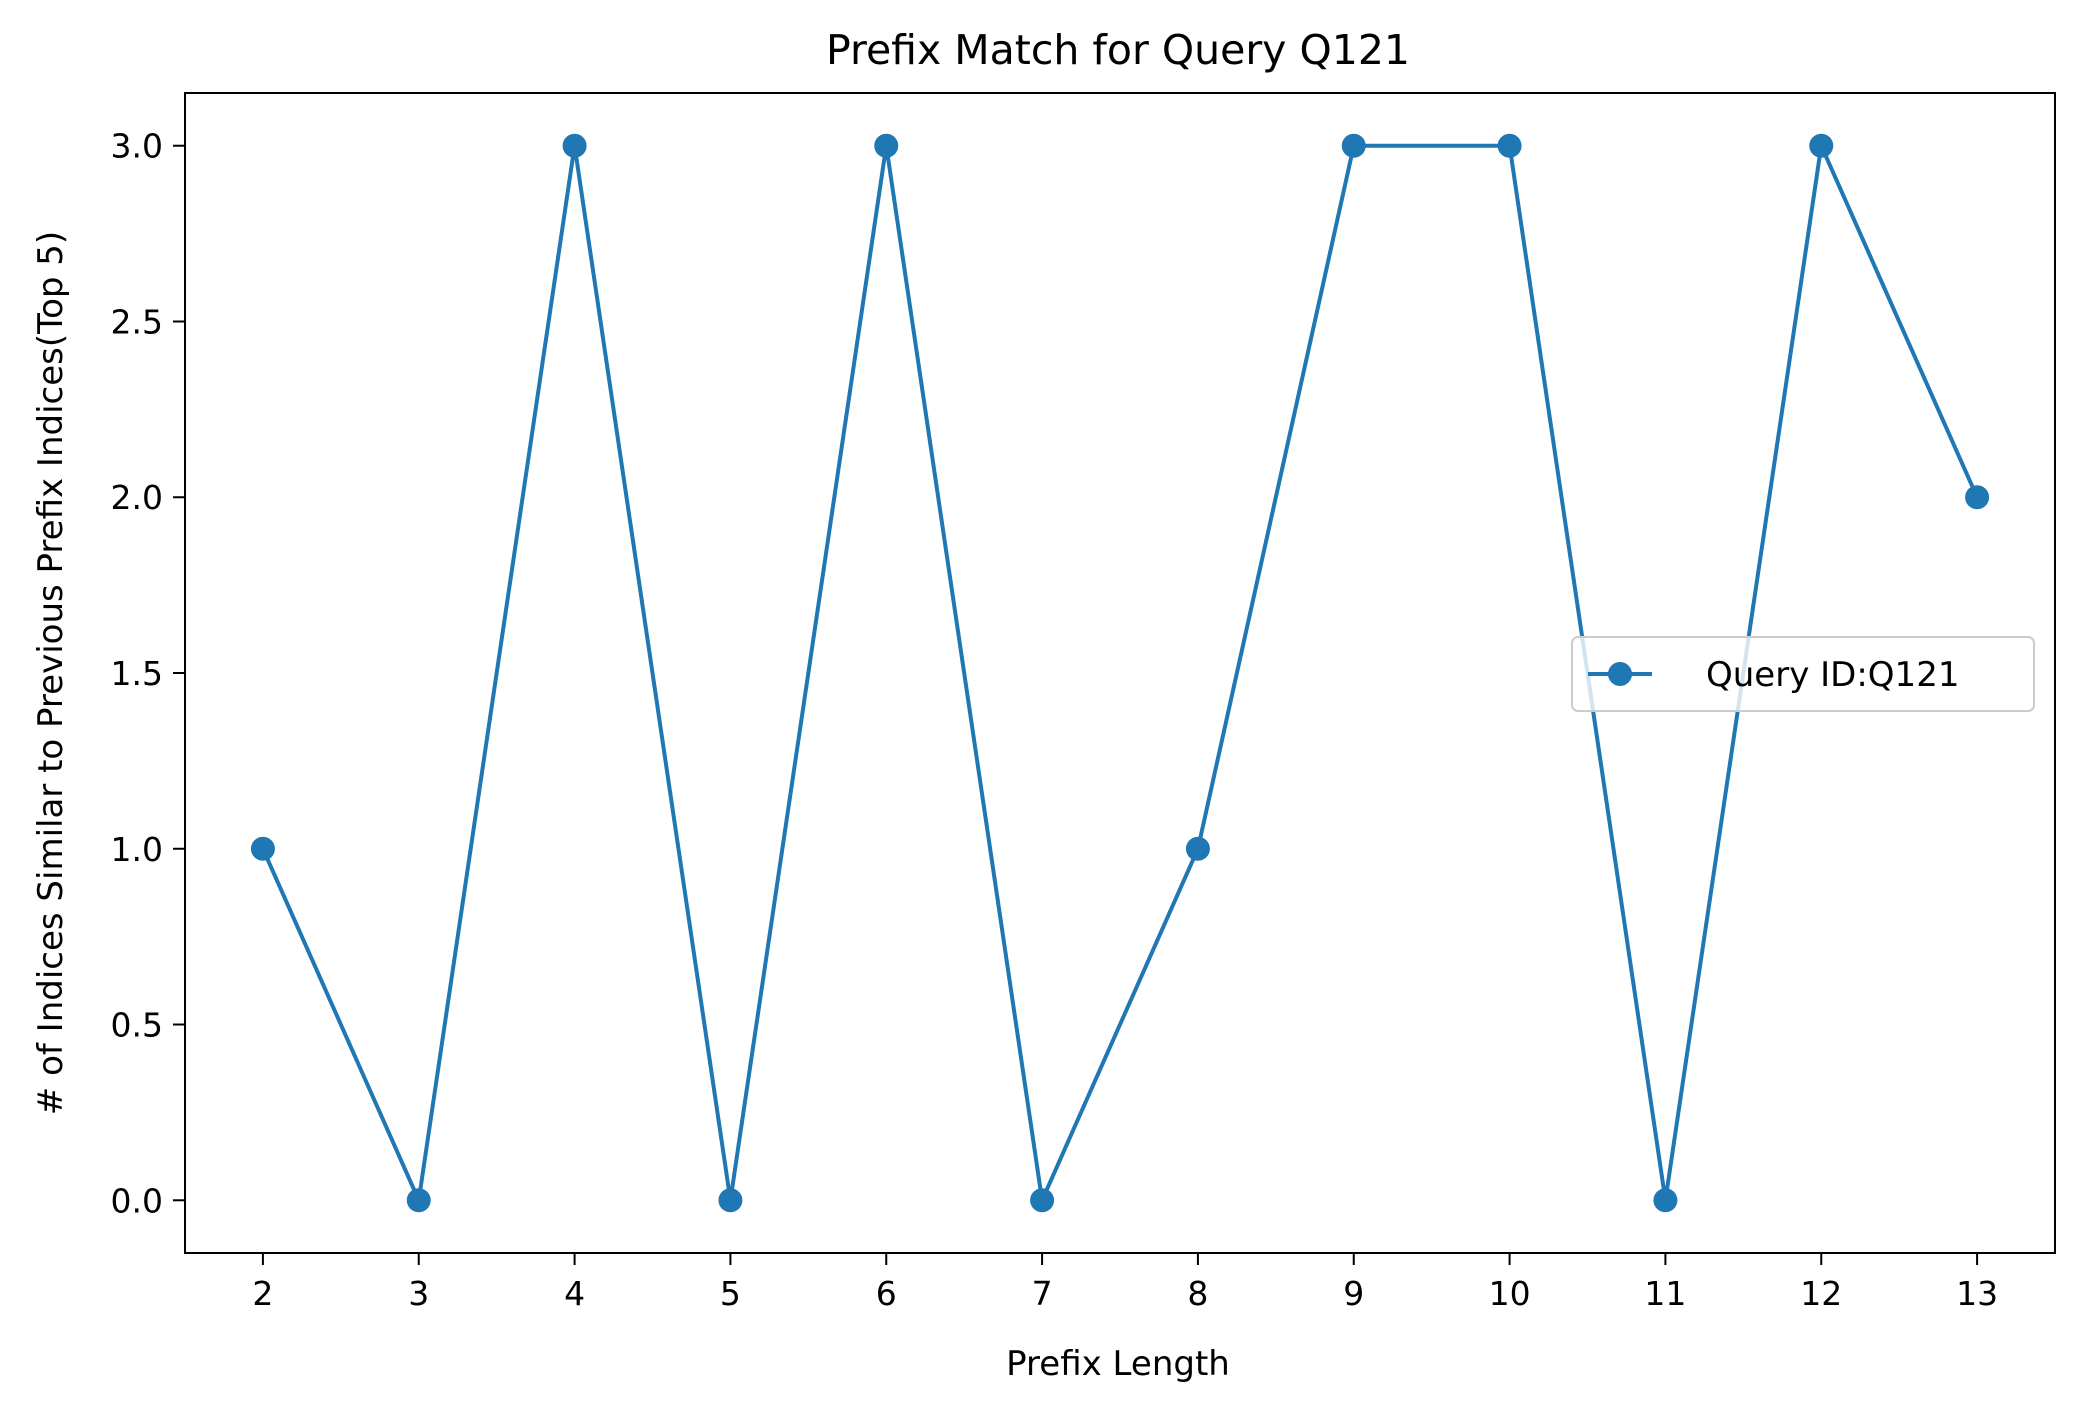 The image size is (2074, 1407). I want to click on y-axis: 0.0 0.5 1.0 1.5 2.0 2.5 3.0, so click(148, 673).